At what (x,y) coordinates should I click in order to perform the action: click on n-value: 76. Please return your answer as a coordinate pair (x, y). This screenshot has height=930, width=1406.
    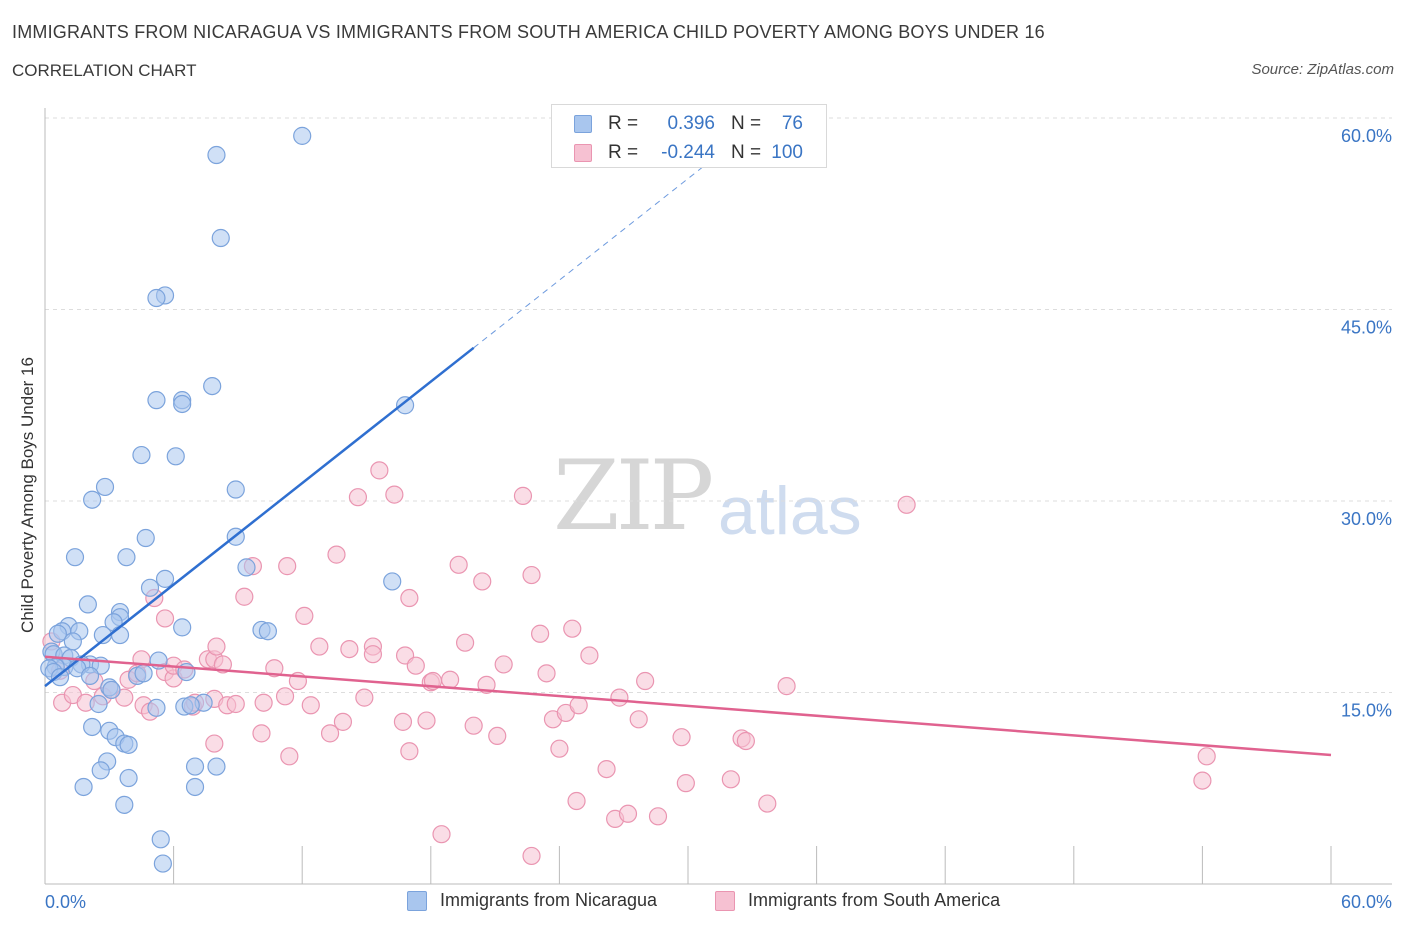
    Looking at the image, I should click on (792, 123).